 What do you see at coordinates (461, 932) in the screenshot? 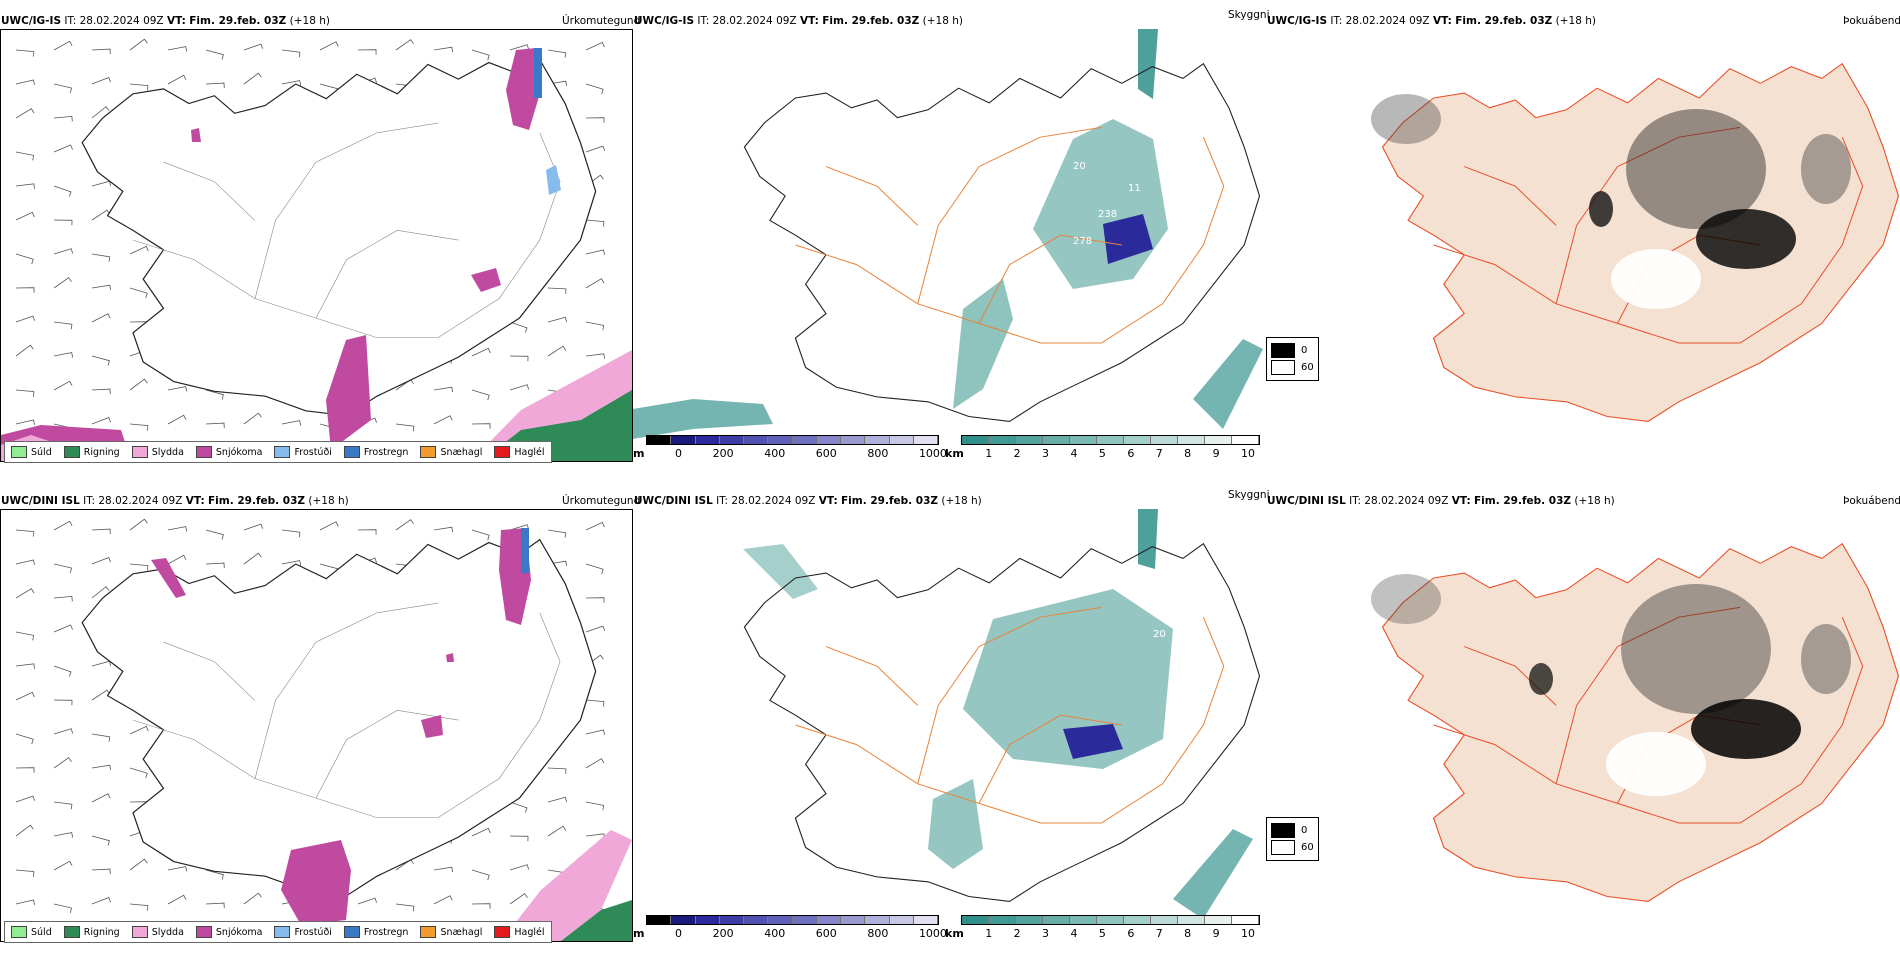
I see `legend-label: Snæhagl` at bounding box center [461, 932].